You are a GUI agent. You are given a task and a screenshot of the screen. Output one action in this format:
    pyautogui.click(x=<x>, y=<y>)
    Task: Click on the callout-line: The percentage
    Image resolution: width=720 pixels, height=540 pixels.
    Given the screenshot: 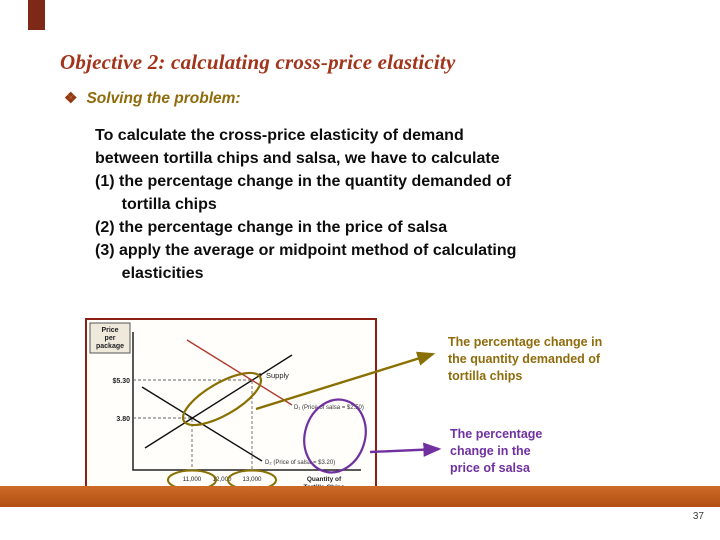 What is the action you would take?
    pyautogui.click(x=496, y=434)
    